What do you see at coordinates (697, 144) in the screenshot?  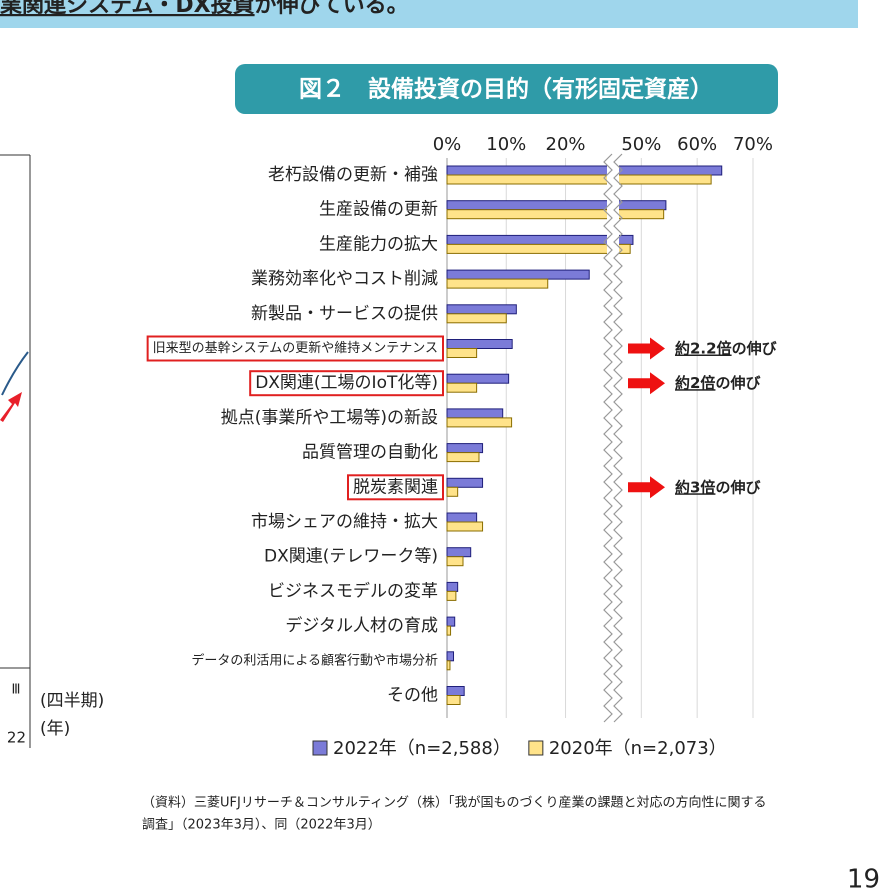 I see `x-tick-label: 60%` at bounding box center [697, 144].